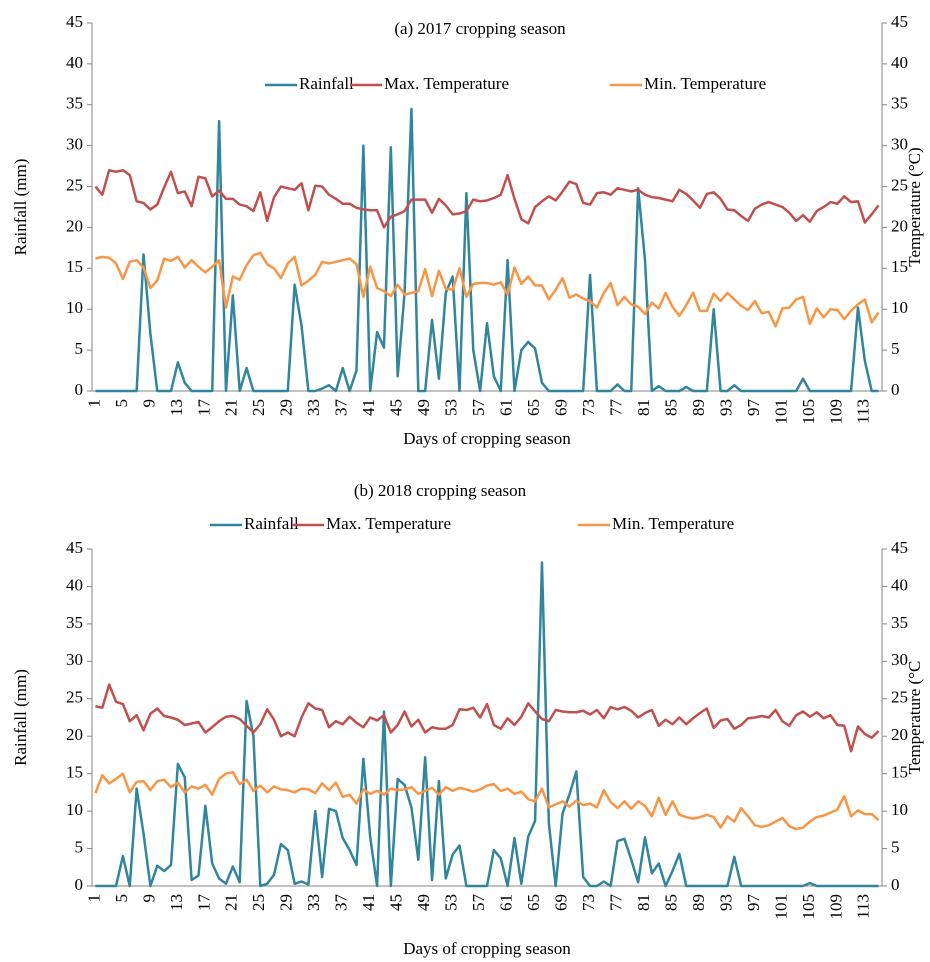 This screenshot has width=930, height=962. I want to click on y-tick-label: 35, so click(74, 622).